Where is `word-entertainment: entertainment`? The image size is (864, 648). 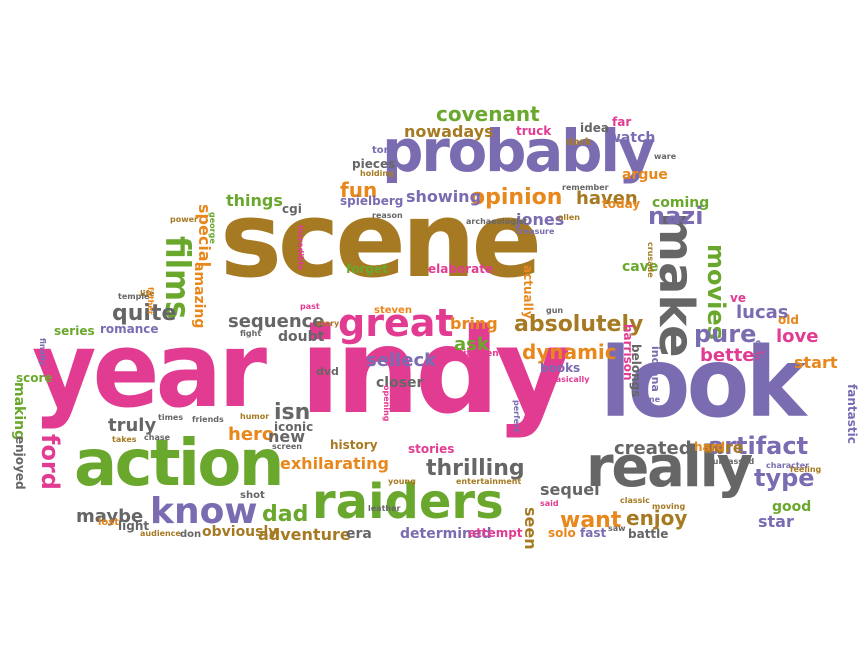
word-entertainment: entertainment is located at coordinates (489, 481).